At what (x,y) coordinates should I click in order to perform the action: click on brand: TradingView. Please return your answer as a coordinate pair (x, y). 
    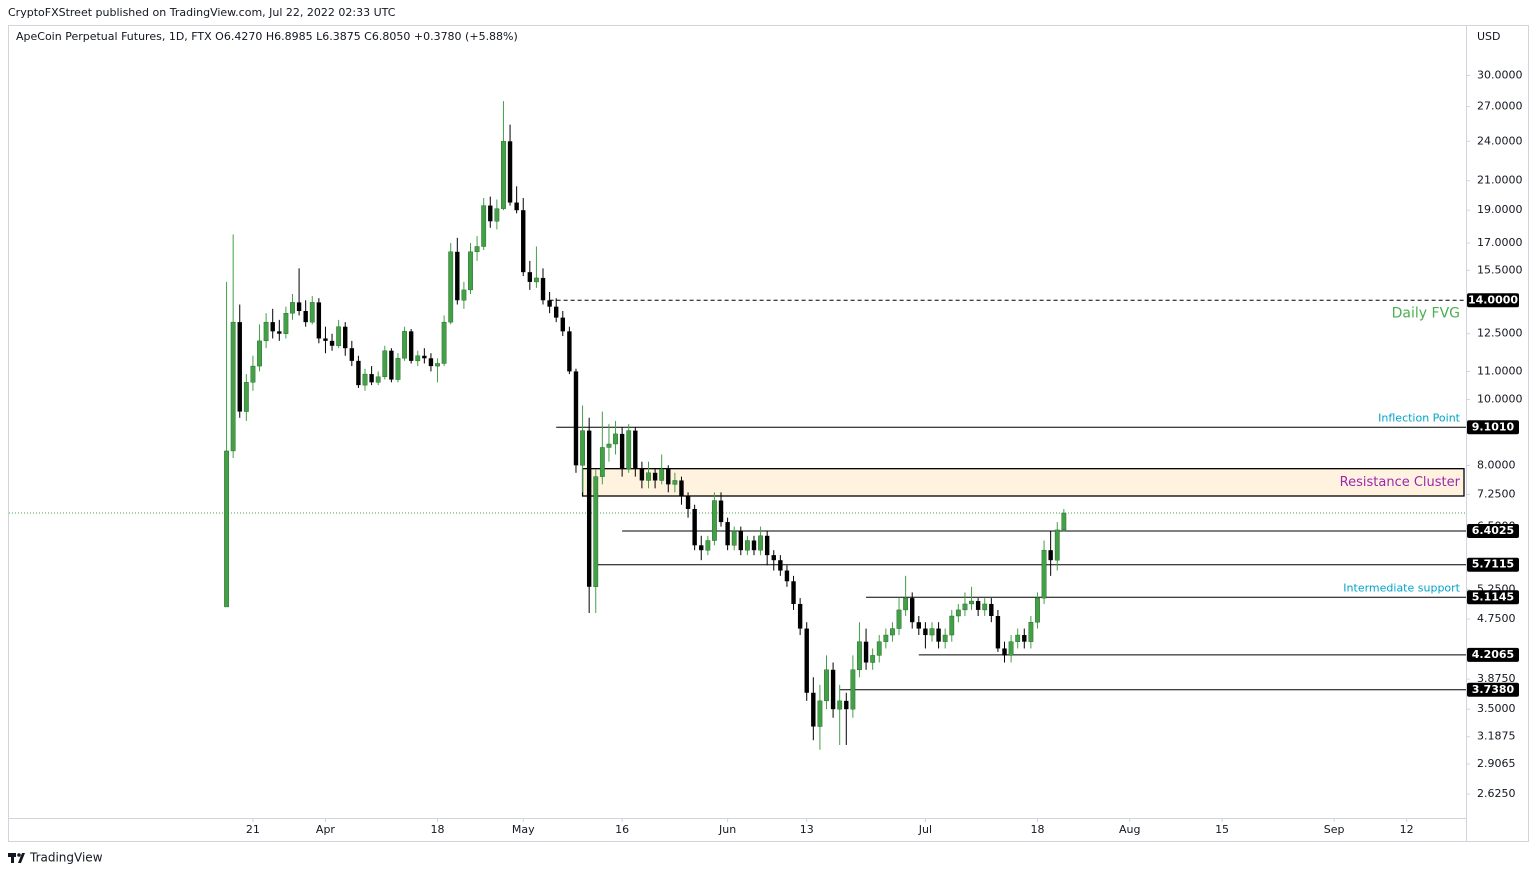
    Looking at the image, I should click on (66, 858).